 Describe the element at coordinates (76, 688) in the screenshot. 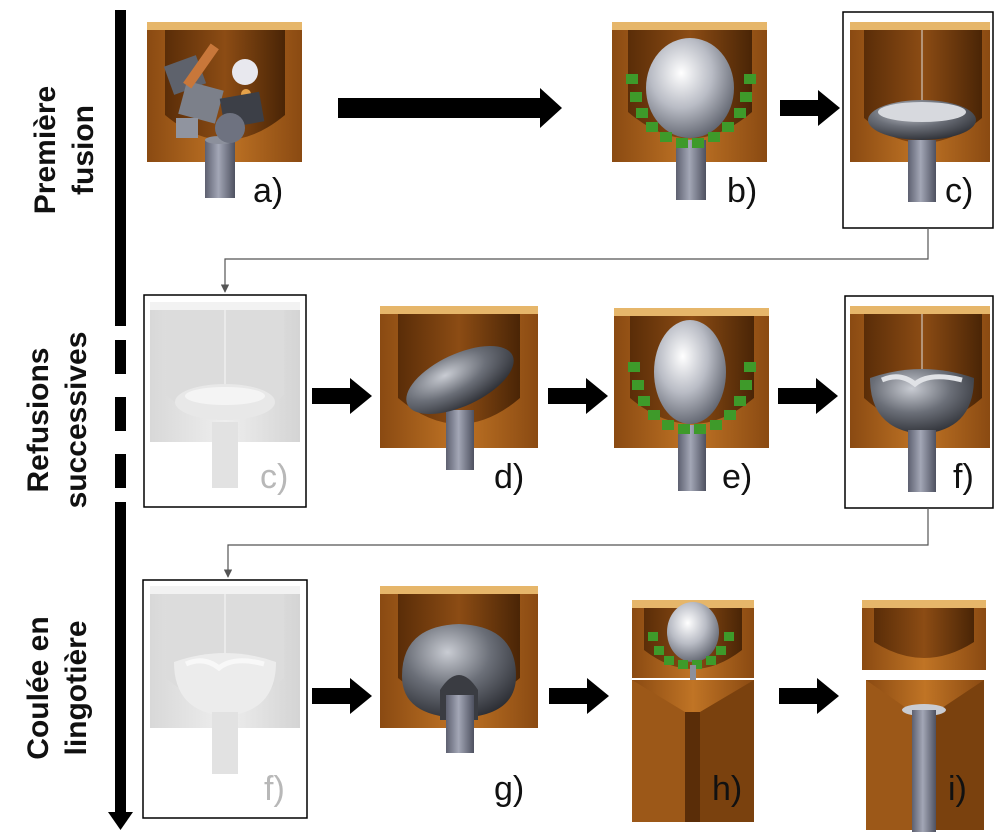

I see `section-label-line: lingotière` at that location.